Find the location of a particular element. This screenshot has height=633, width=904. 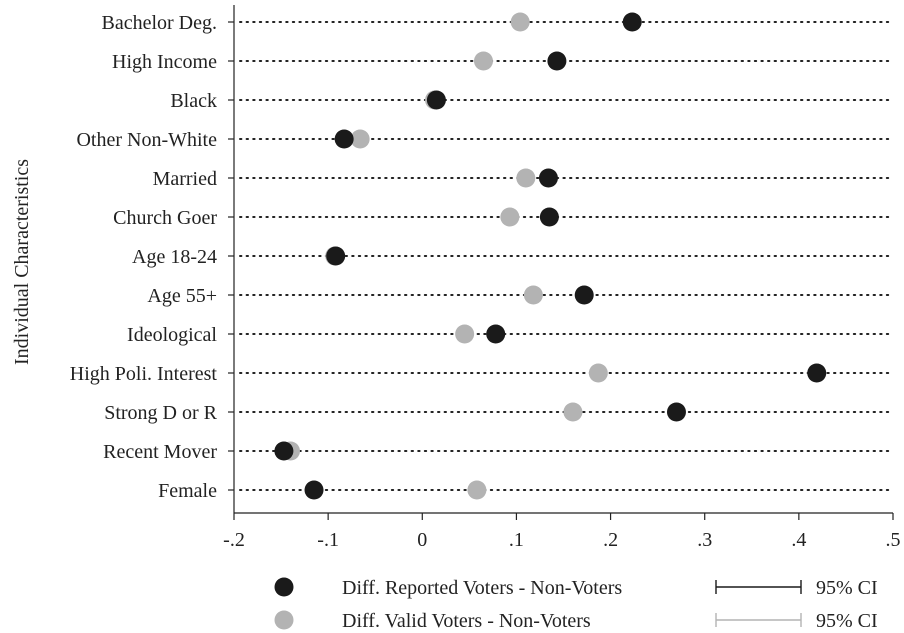

x-axis-ticks: -.2 -.1 0 .1 .2 .3 .4 .5 is located at coordinates (562, 532).